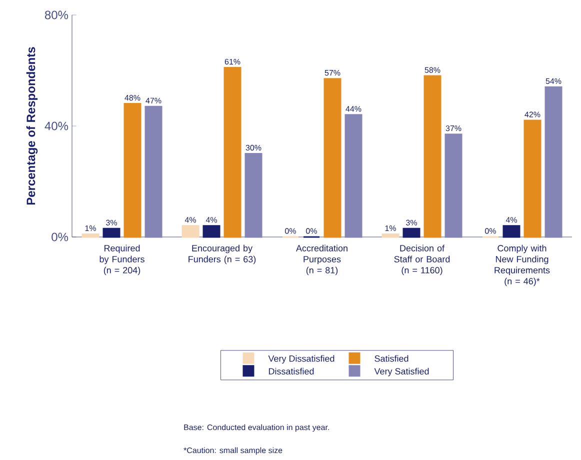 The width and height of the screenshot is (581, 460). What do you see at coordinates (32, 126) in the screenshot?
I see `y-axis-title: Percentage of Respondents` at bounding box center [32, 126].